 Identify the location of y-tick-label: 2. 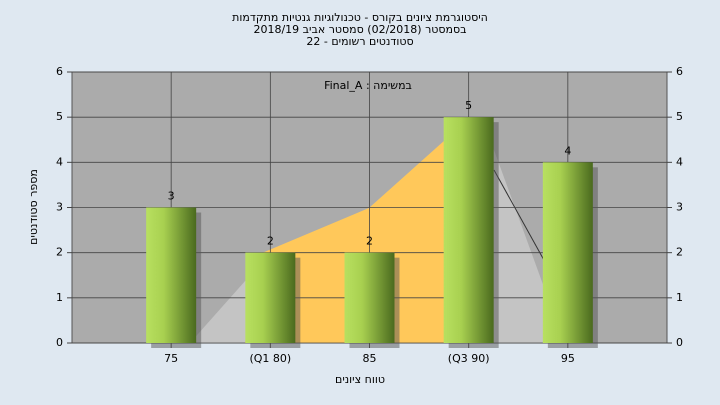
(59, 252).